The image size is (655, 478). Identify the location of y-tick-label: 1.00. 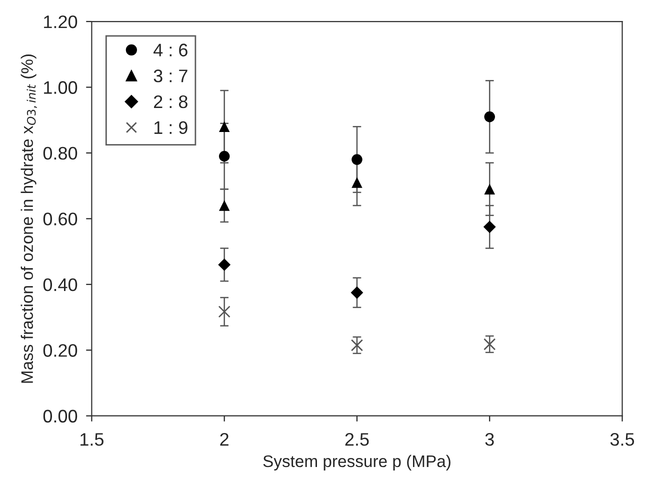
(61, 87).